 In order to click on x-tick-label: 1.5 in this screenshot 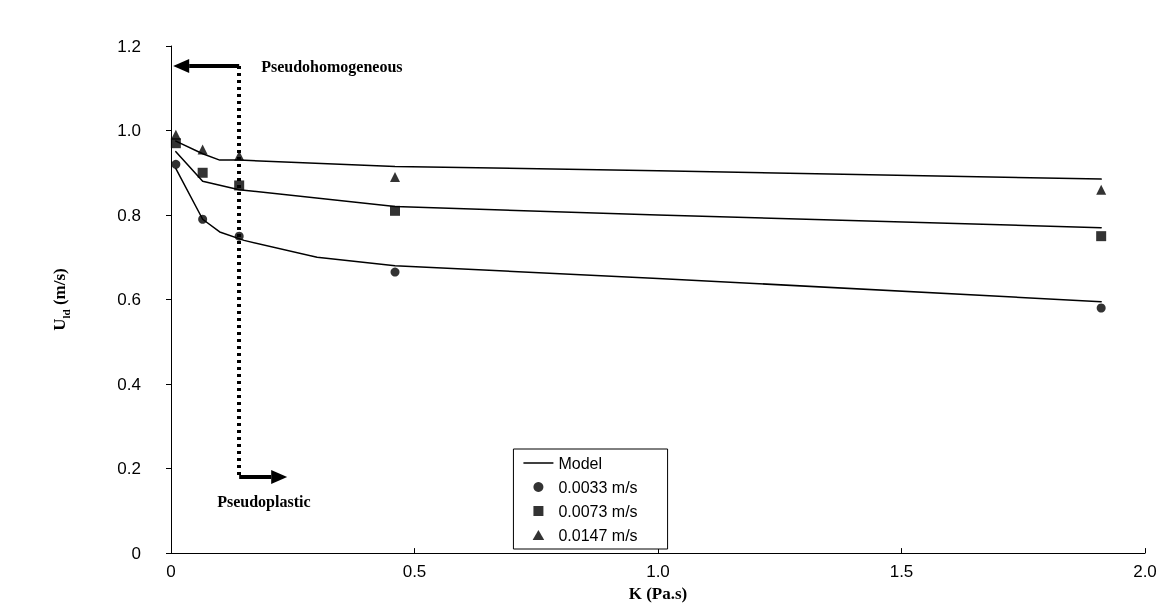, I will do `click(901, 572)`.